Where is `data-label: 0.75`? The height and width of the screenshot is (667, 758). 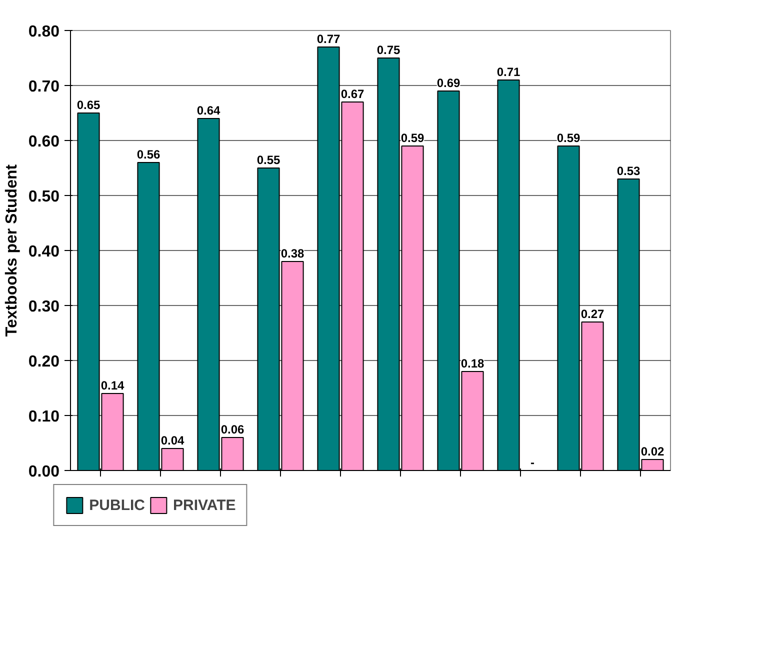 data-label: 0.75 is located at coordinates (388, 50).